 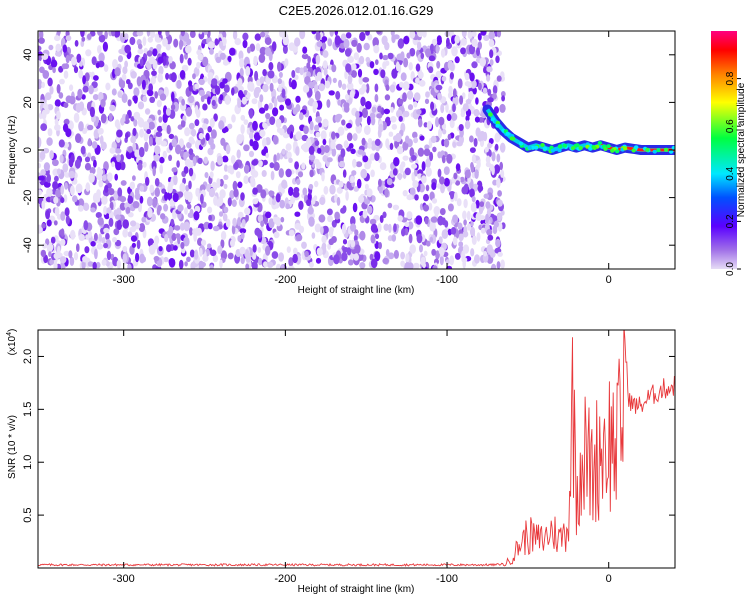 What do you see at coordinates (28, 245) in the screenshot?
I see `spectrogram-y-tick-label: -40` at bounding box center [28, 245].